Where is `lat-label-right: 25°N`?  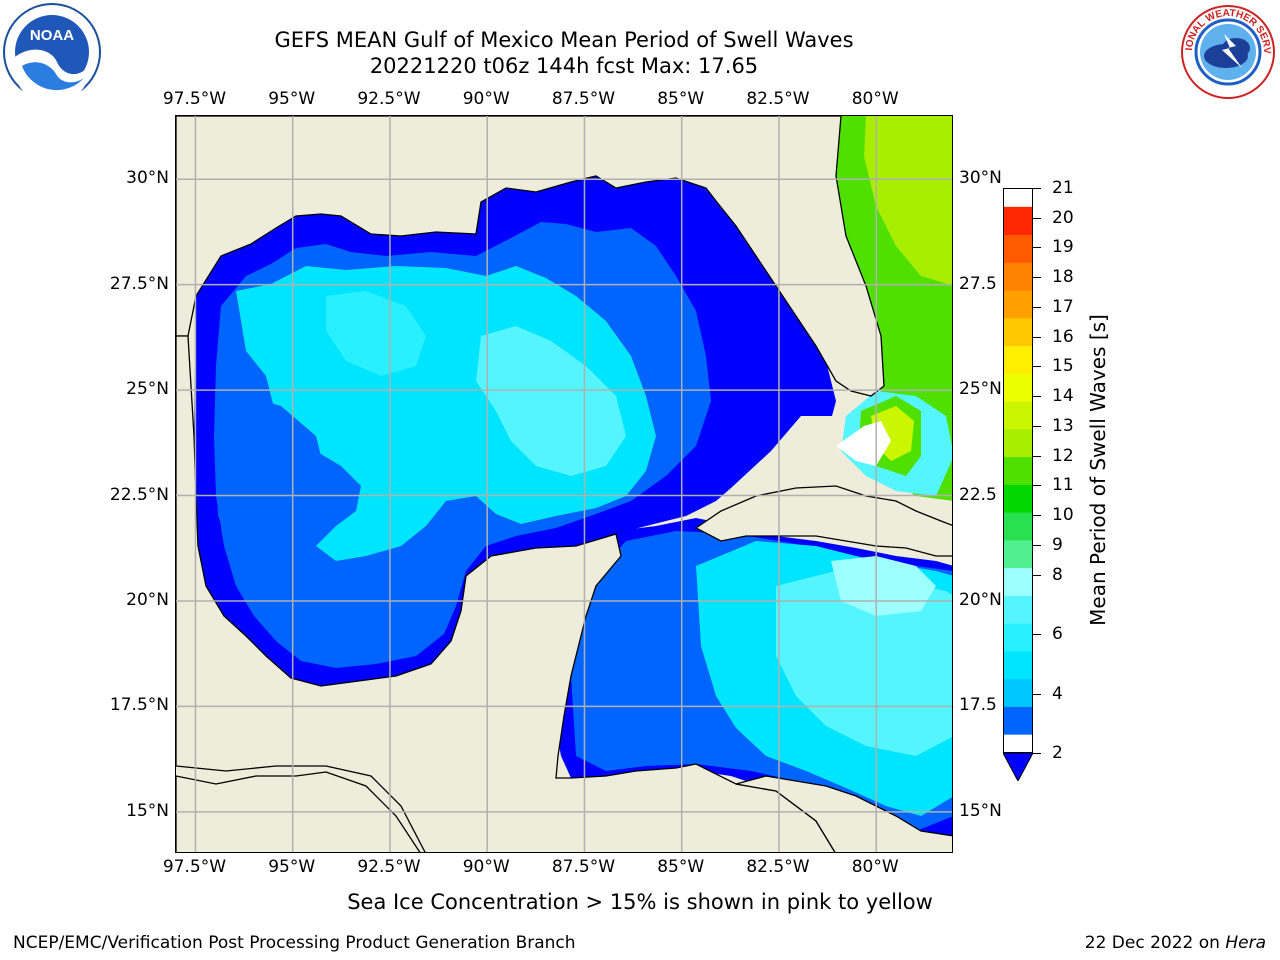 lat-label-right: 25°N is located at coordinates (980, 389).